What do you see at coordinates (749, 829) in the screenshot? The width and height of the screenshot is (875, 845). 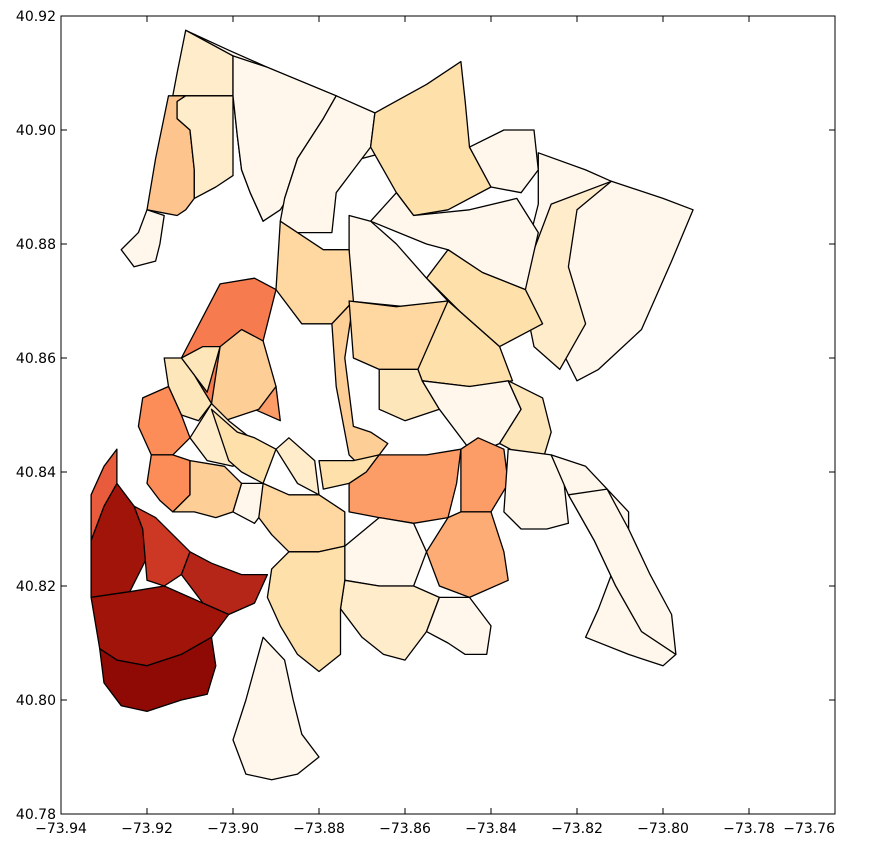 I see `x-tick-label: −73.78` at bounding box center [749, 829].